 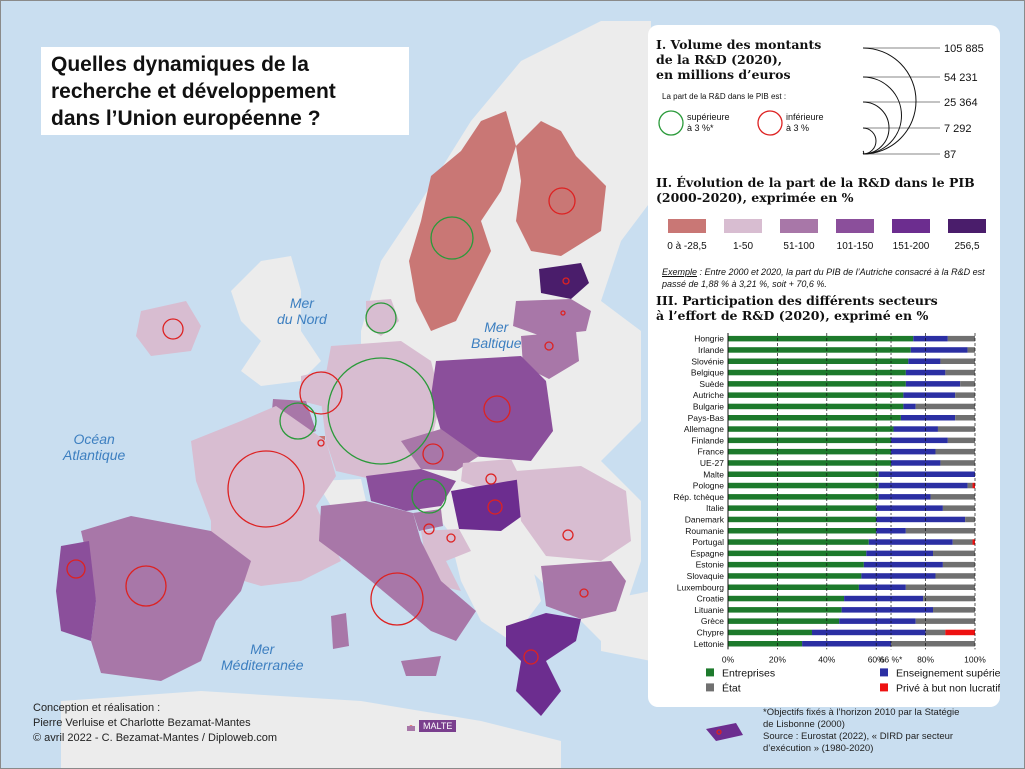 What do you see at coordinates (302, 311) in the screenshot?
I see `sea-label-mer-du-nord: Mer du Nord` at bounding box center [302, 311].